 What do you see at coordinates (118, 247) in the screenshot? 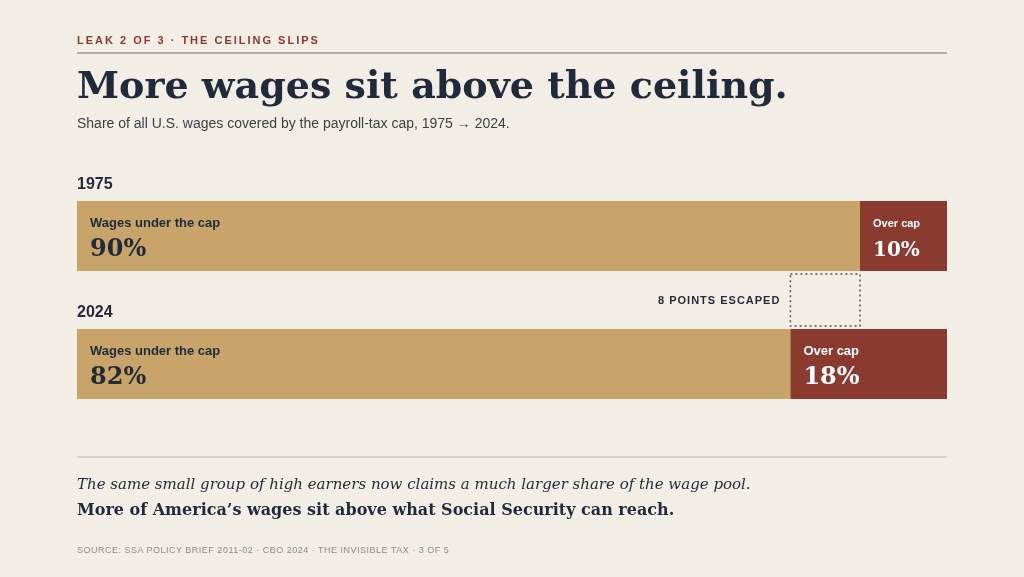
I see `data-label: 90%` at bounding box center [118, 247].